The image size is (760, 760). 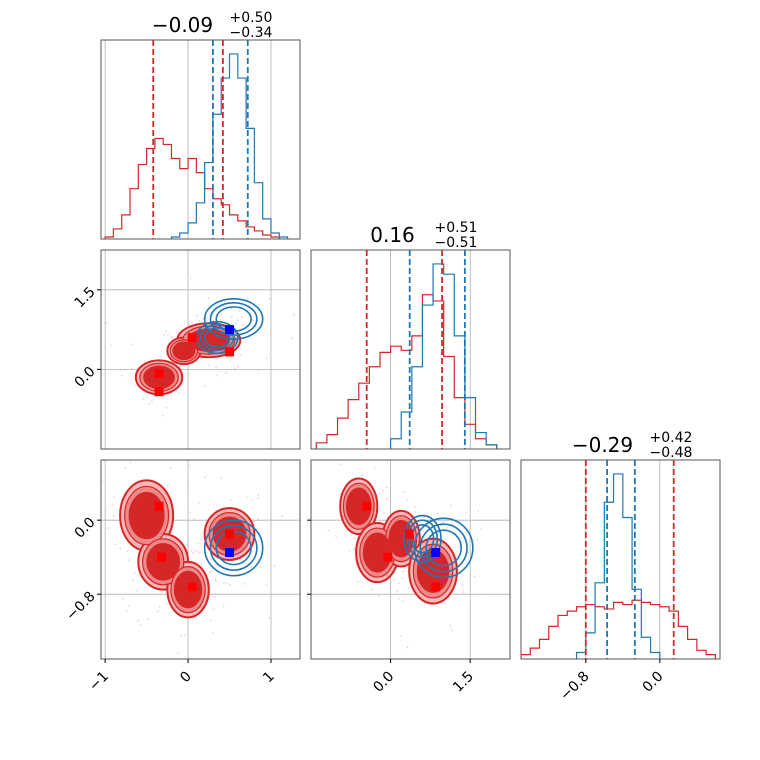 I want to click on title-plus-p2: +0.42, so click(x=671, y=438).